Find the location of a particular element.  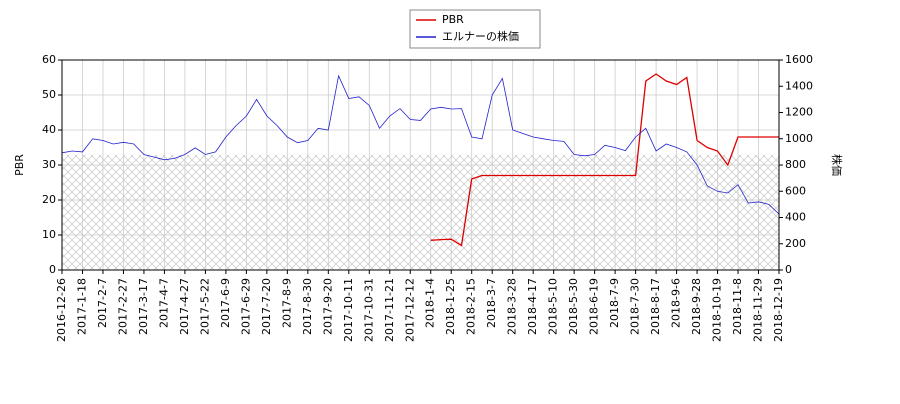

x-tick-label: 2018-3-28 is located at coordinates (512, 306).